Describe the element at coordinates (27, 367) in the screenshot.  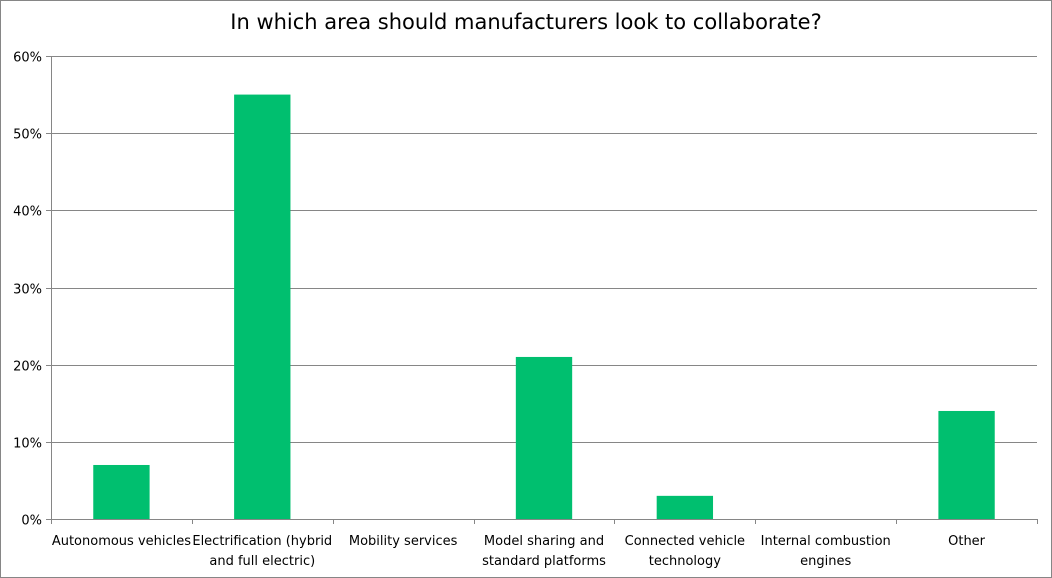
I see `y-tick-label: 20%` at that location.